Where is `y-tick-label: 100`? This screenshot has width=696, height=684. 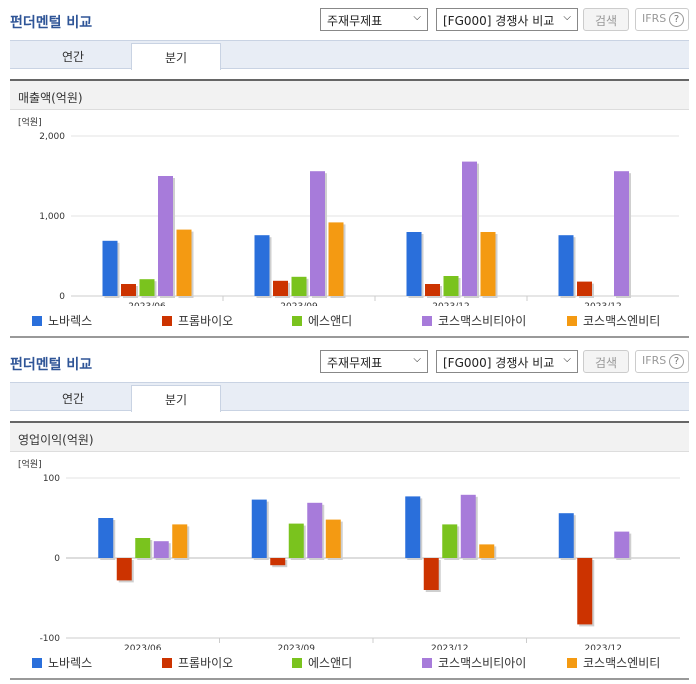
y-tick-label: 100 is located at coordinates (51, 479).